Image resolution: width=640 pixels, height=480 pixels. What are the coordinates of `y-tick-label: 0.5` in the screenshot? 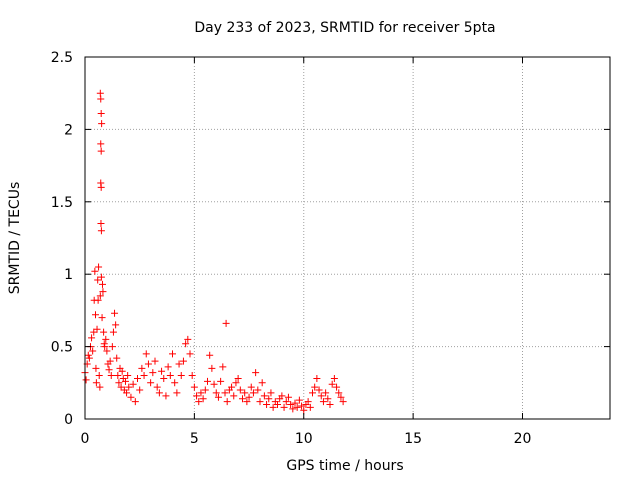 It's located at (62, 348).